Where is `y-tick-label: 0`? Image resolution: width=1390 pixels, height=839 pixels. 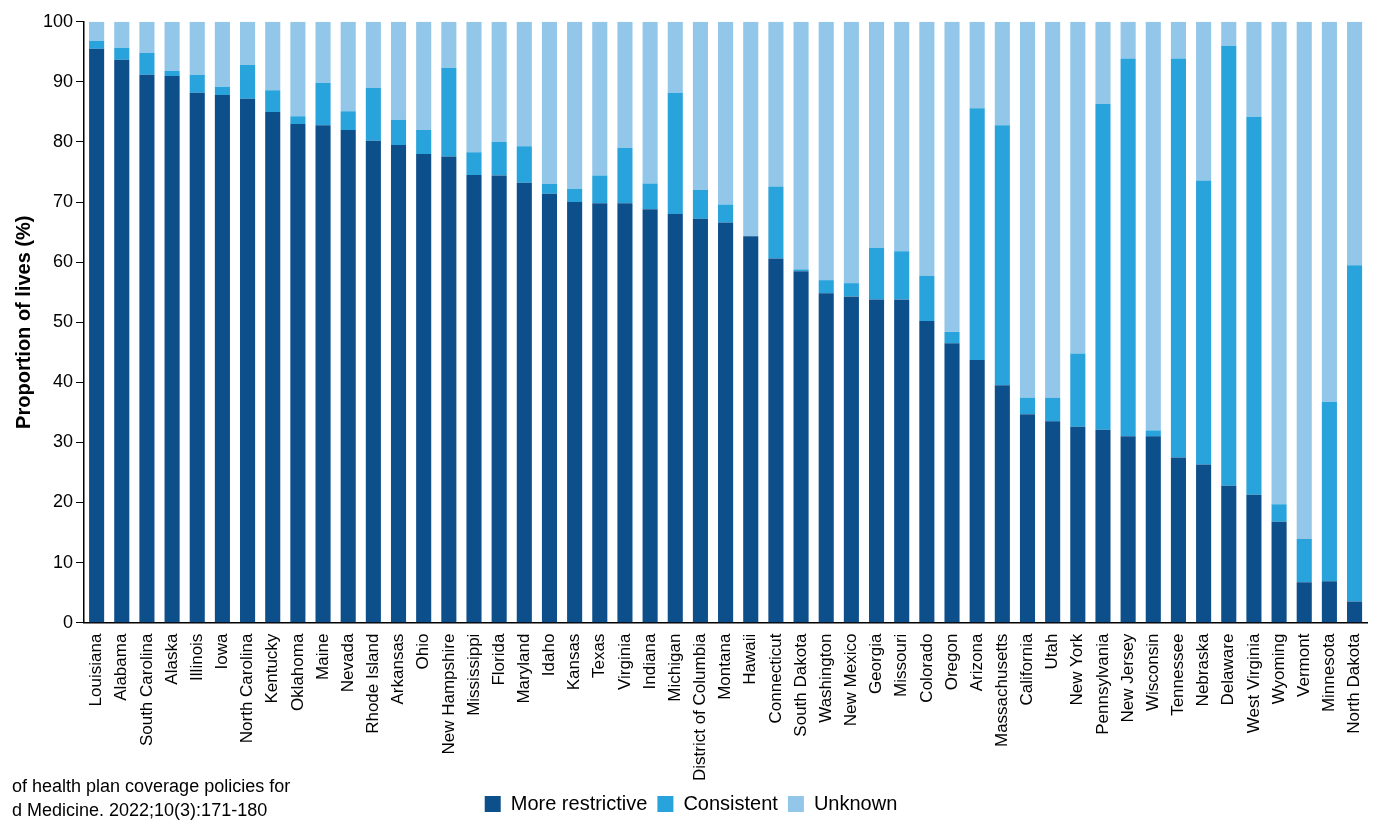 y-tick-label: 0 is located at coordinates (68, 621).